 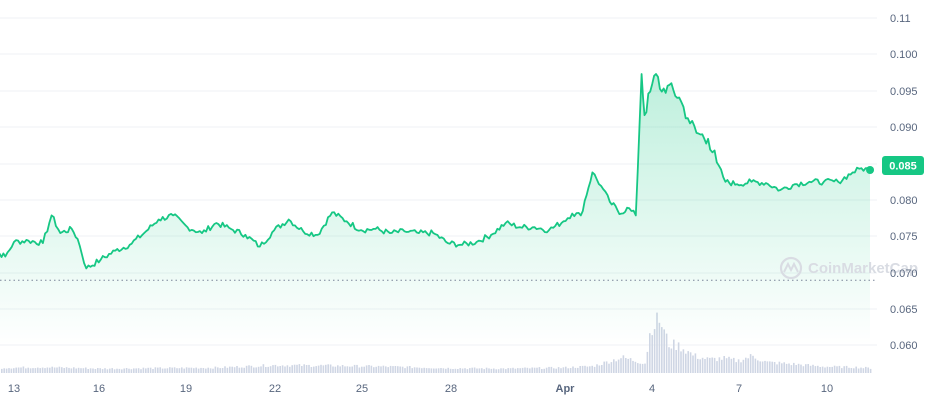 I want to click on y-tick-label: 0.095, so click(x=904, y=92).